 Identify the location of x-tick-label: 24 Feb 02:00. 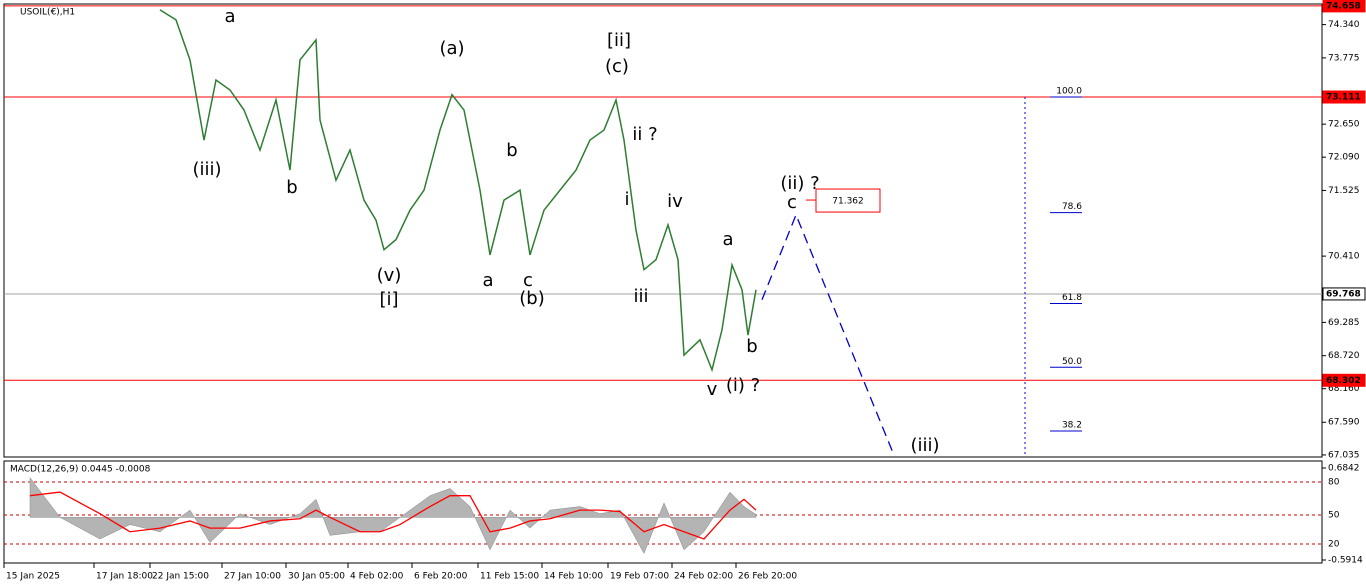
(703, 577).